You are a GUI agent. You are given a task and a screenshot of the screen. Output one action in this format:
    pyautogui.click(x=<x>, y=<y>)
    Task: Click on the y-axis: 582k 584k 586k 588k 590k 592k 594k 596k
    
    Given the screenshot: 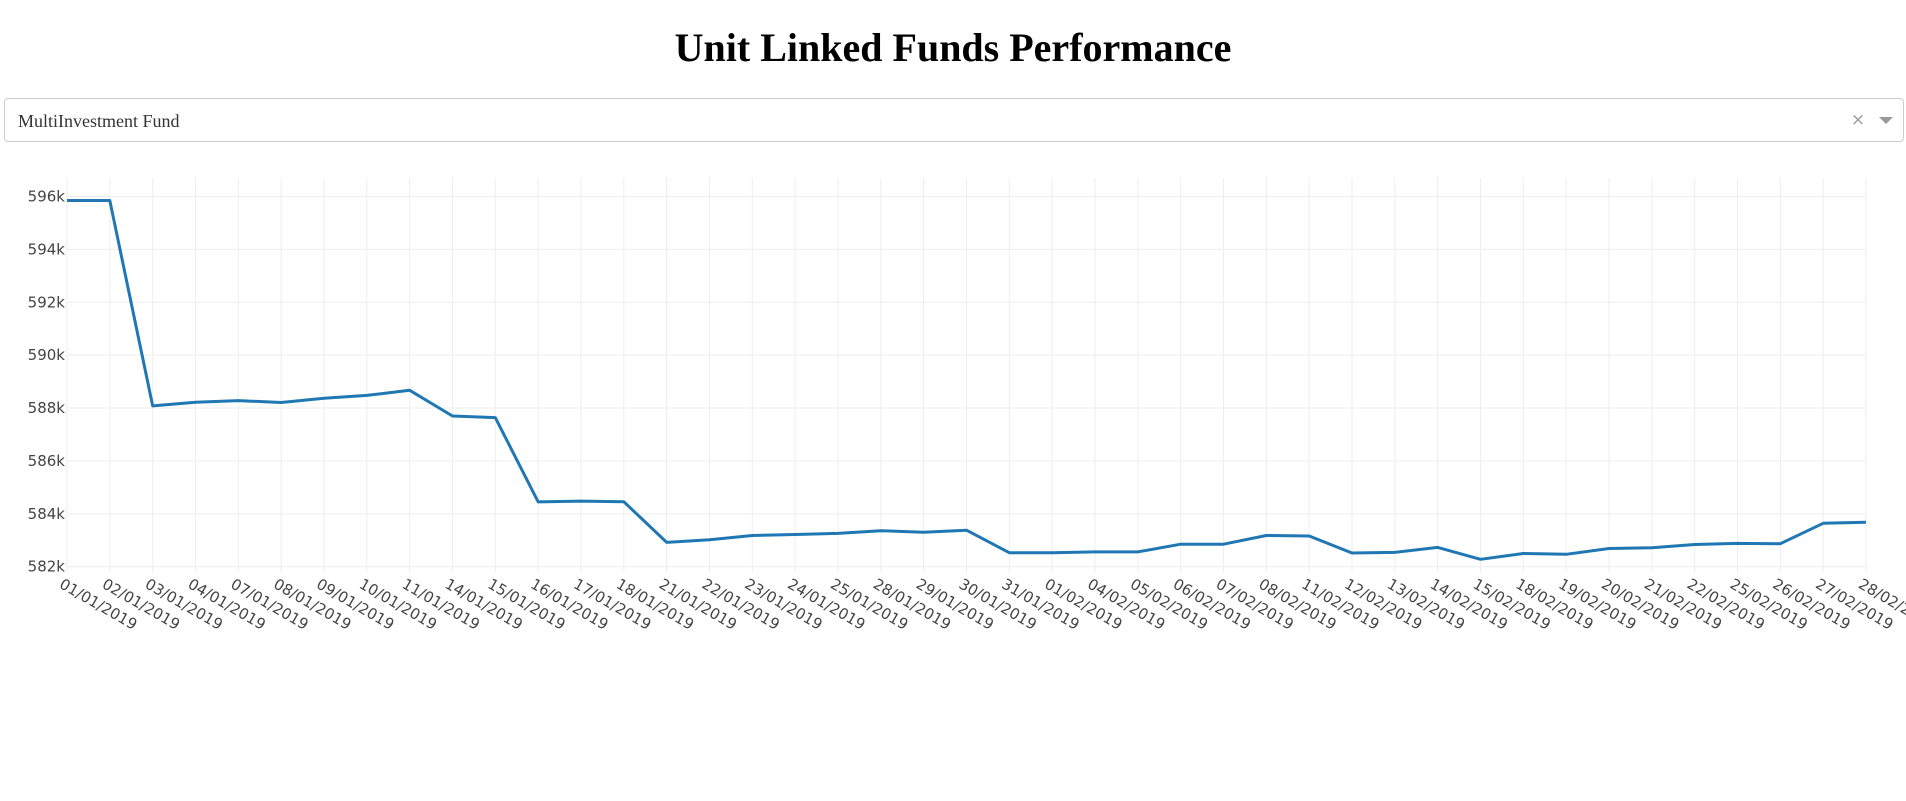 What is the action you would take?
    pyautogui.click(x=47, y=382)
    